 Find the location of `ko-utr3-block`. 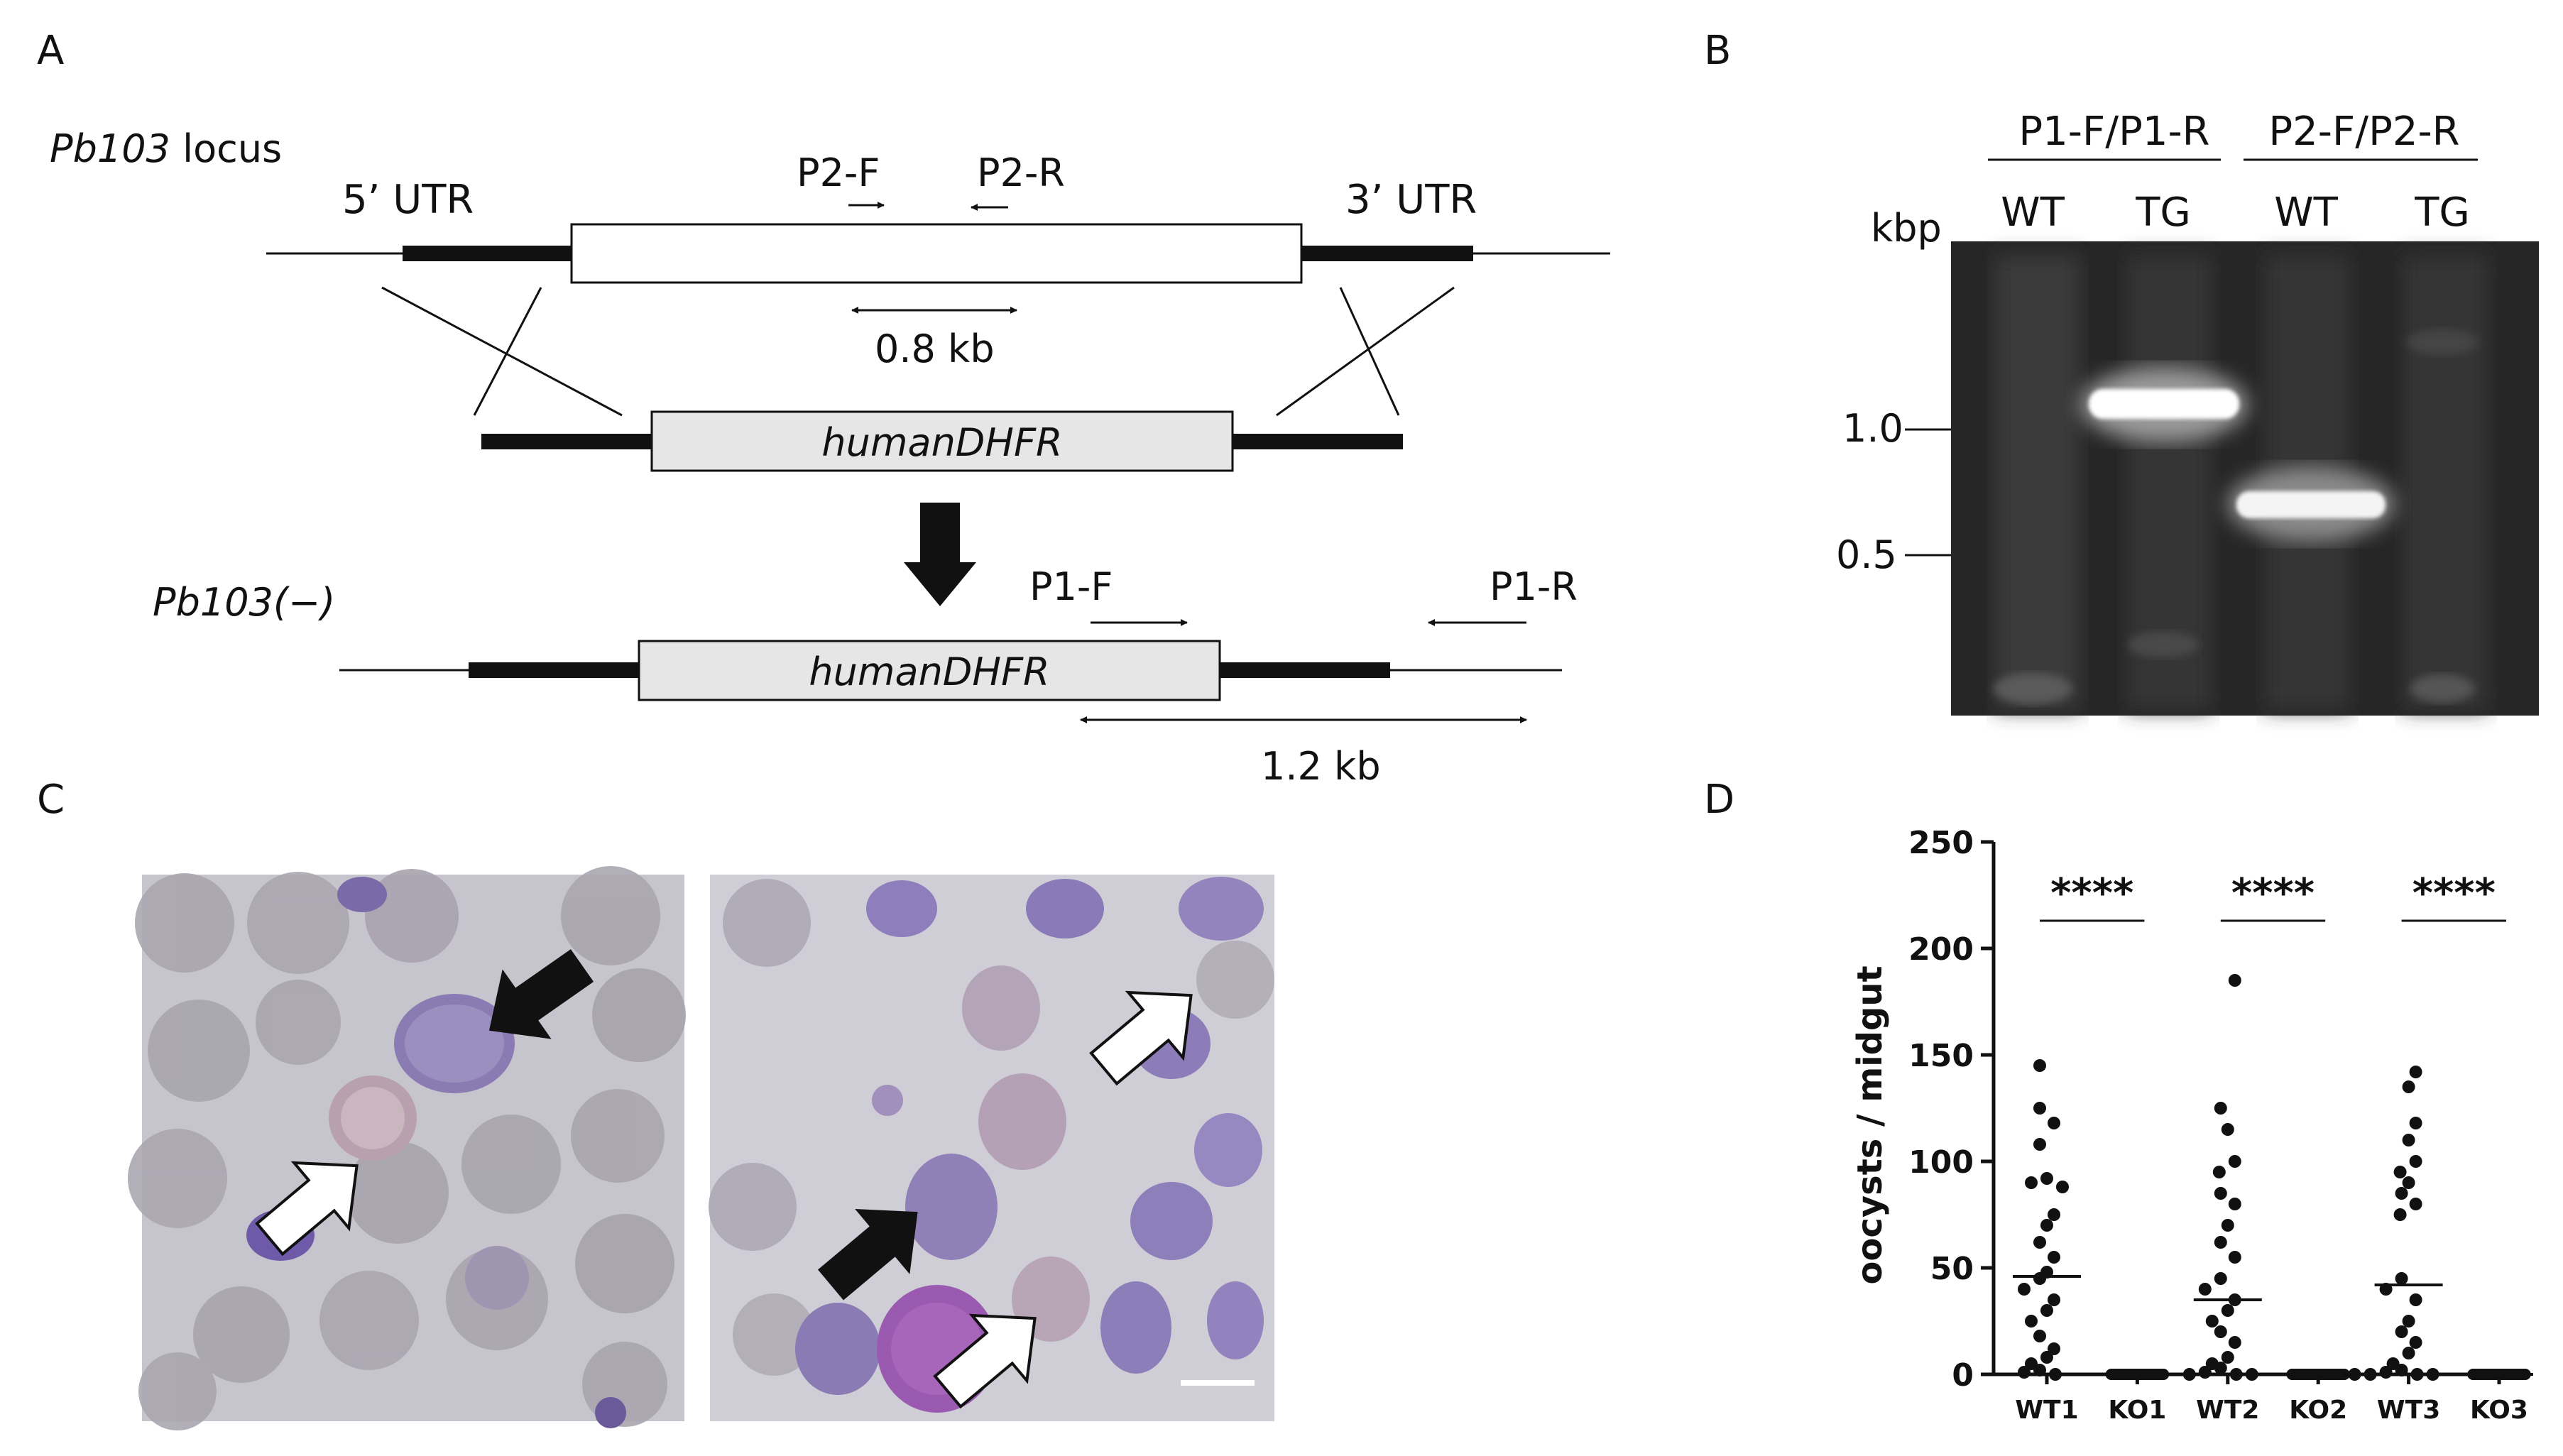

ko-utr3-block is located at coordinates (1305, 670).